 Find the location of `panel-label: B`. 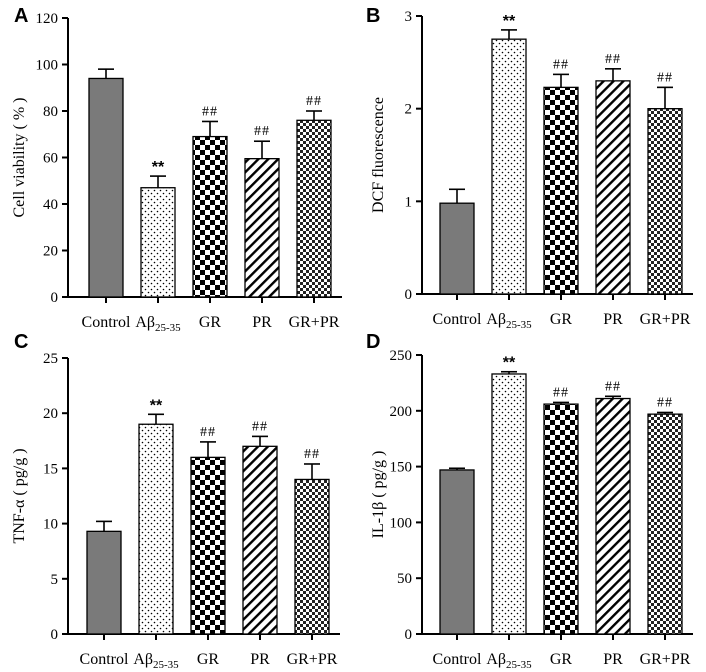

panel-label: B is located at coordinates (373, 16).